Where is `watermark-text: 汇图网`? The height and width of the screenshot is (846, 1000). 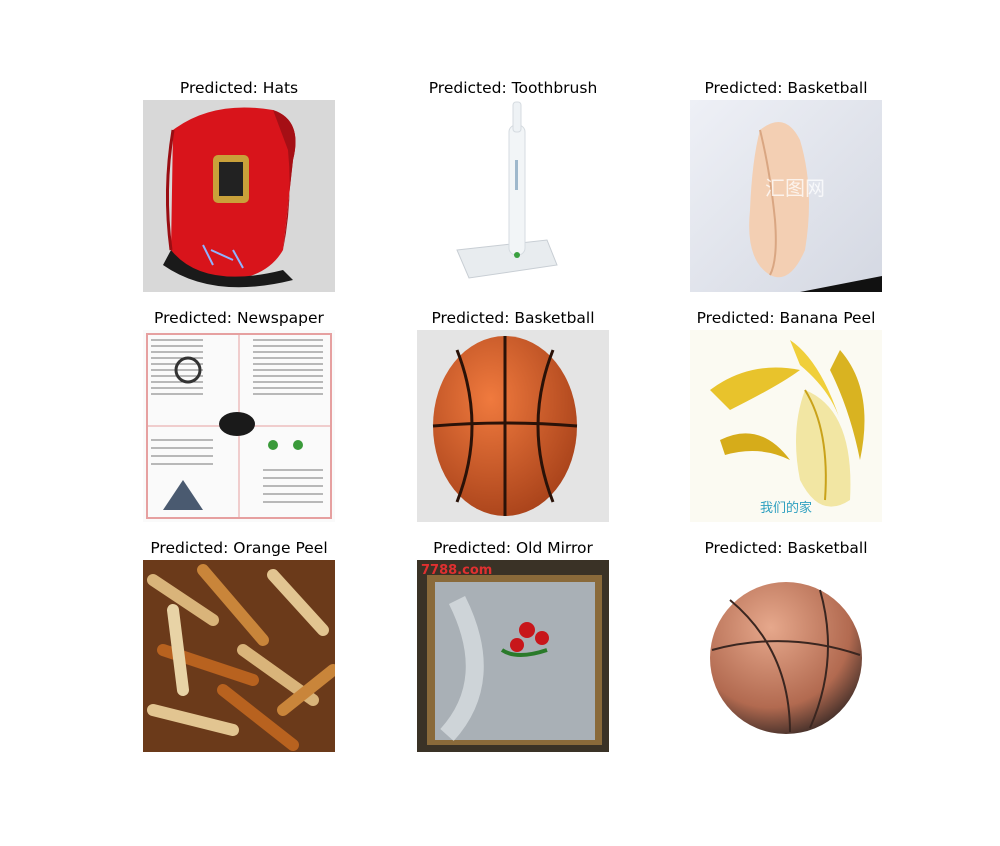
watermark-text: 汇图网 is located at coordinates (795, 188).